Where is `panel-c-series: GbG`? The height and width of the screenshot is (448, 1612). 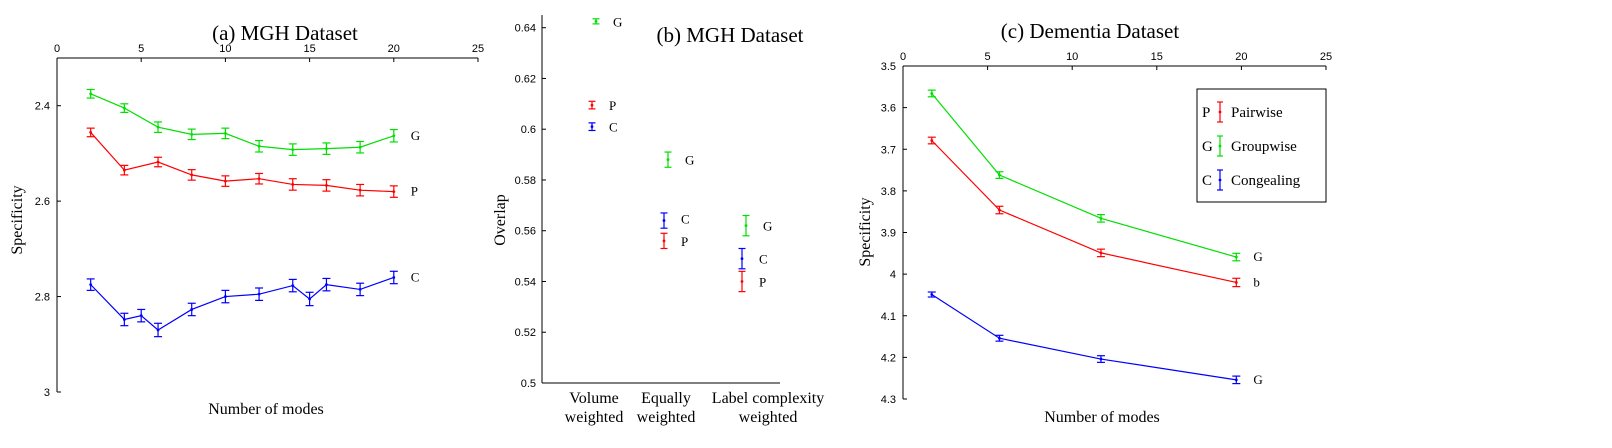
panel-c-series: GbG is located at coordinates (1095, 238).